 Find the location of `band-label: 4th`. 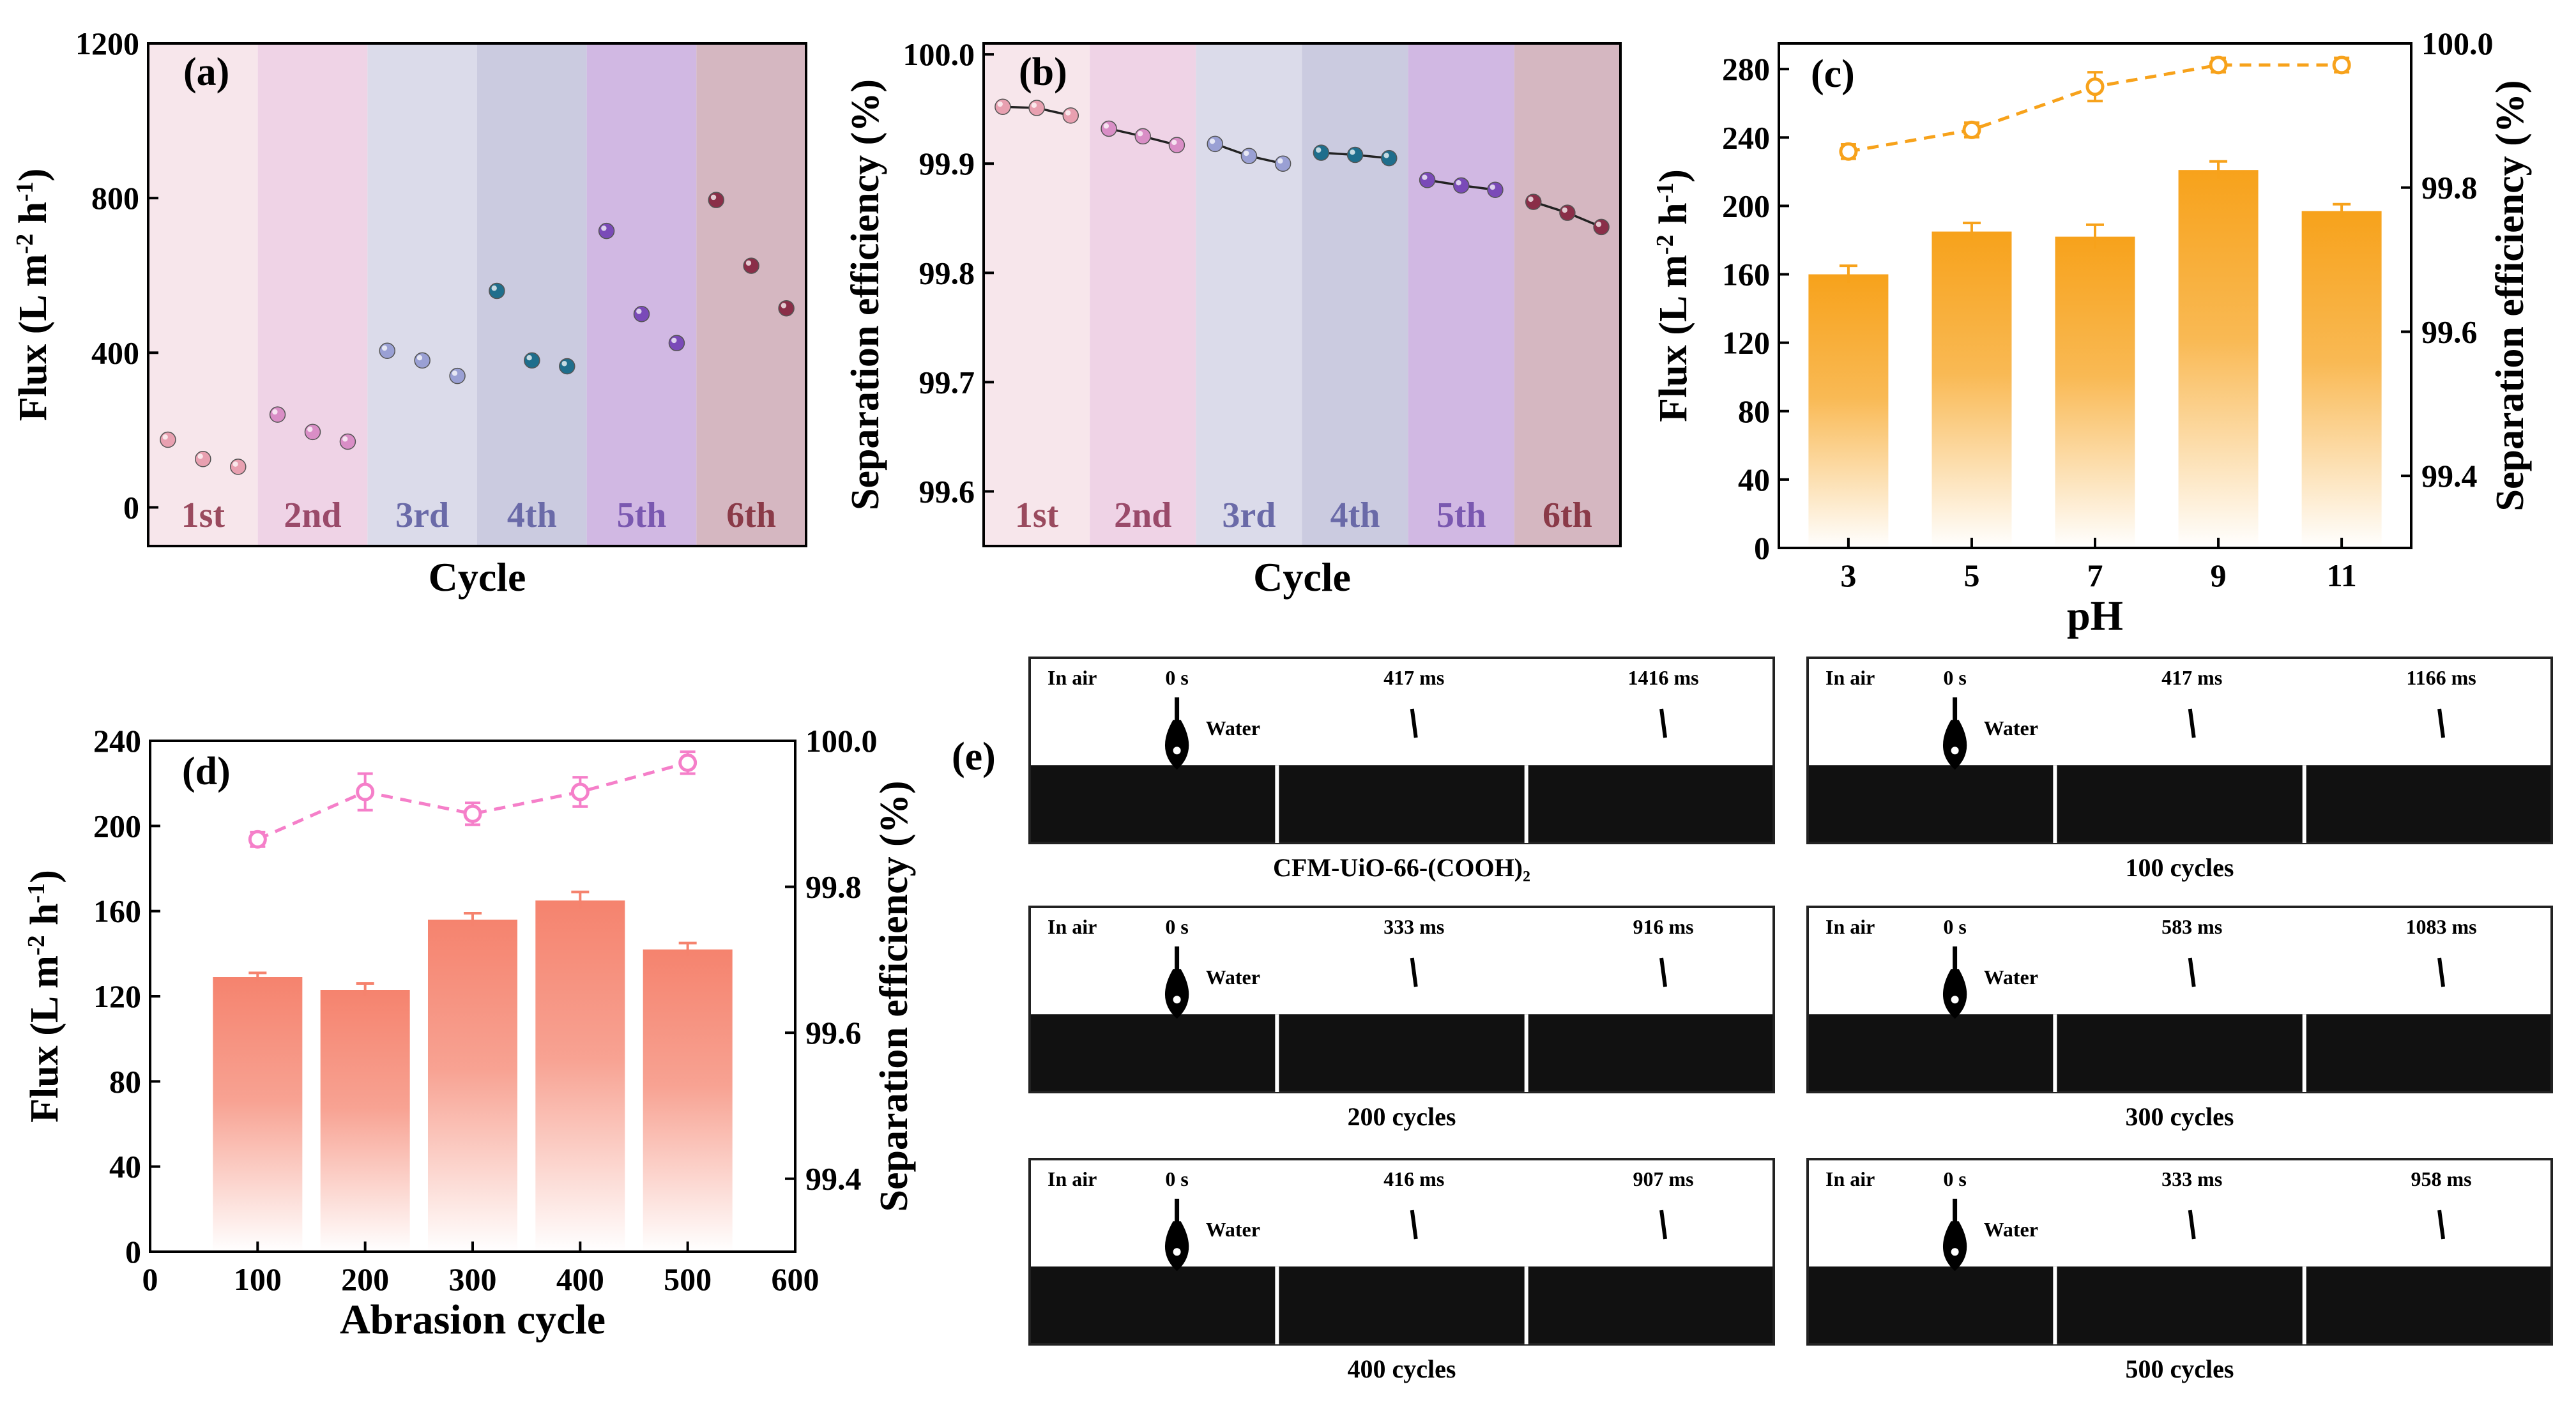

band-label: 4th is located at coordinates (1355, 515).